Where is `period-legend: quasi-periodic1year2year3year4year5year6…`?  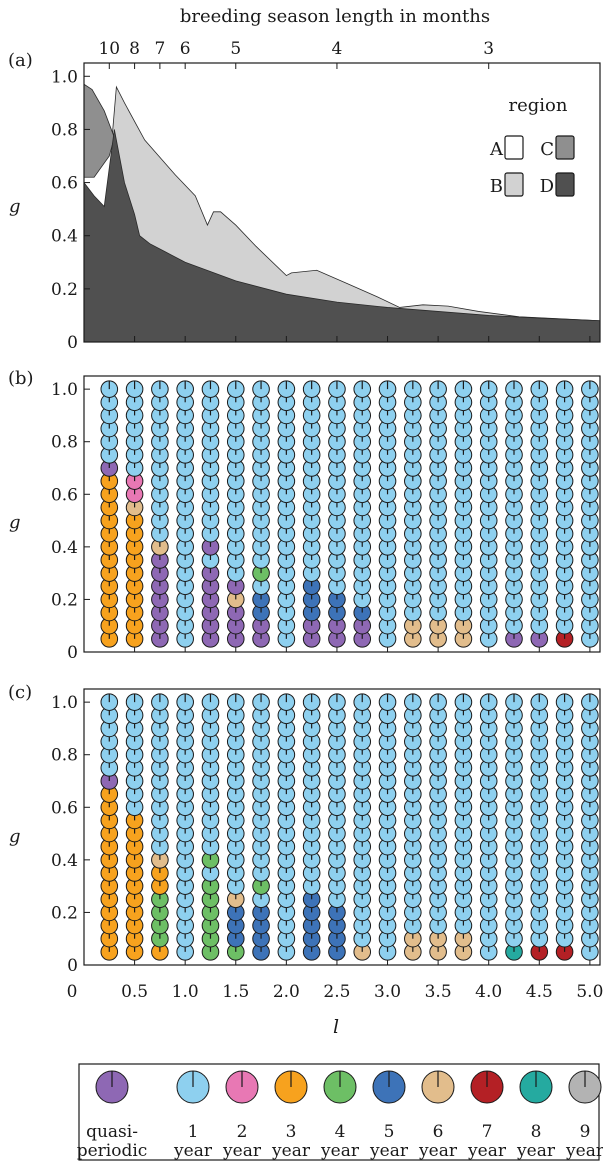 period-legend: quasi-periodic1year2year3year4year5year6… is located at coordinates (340, 1115).